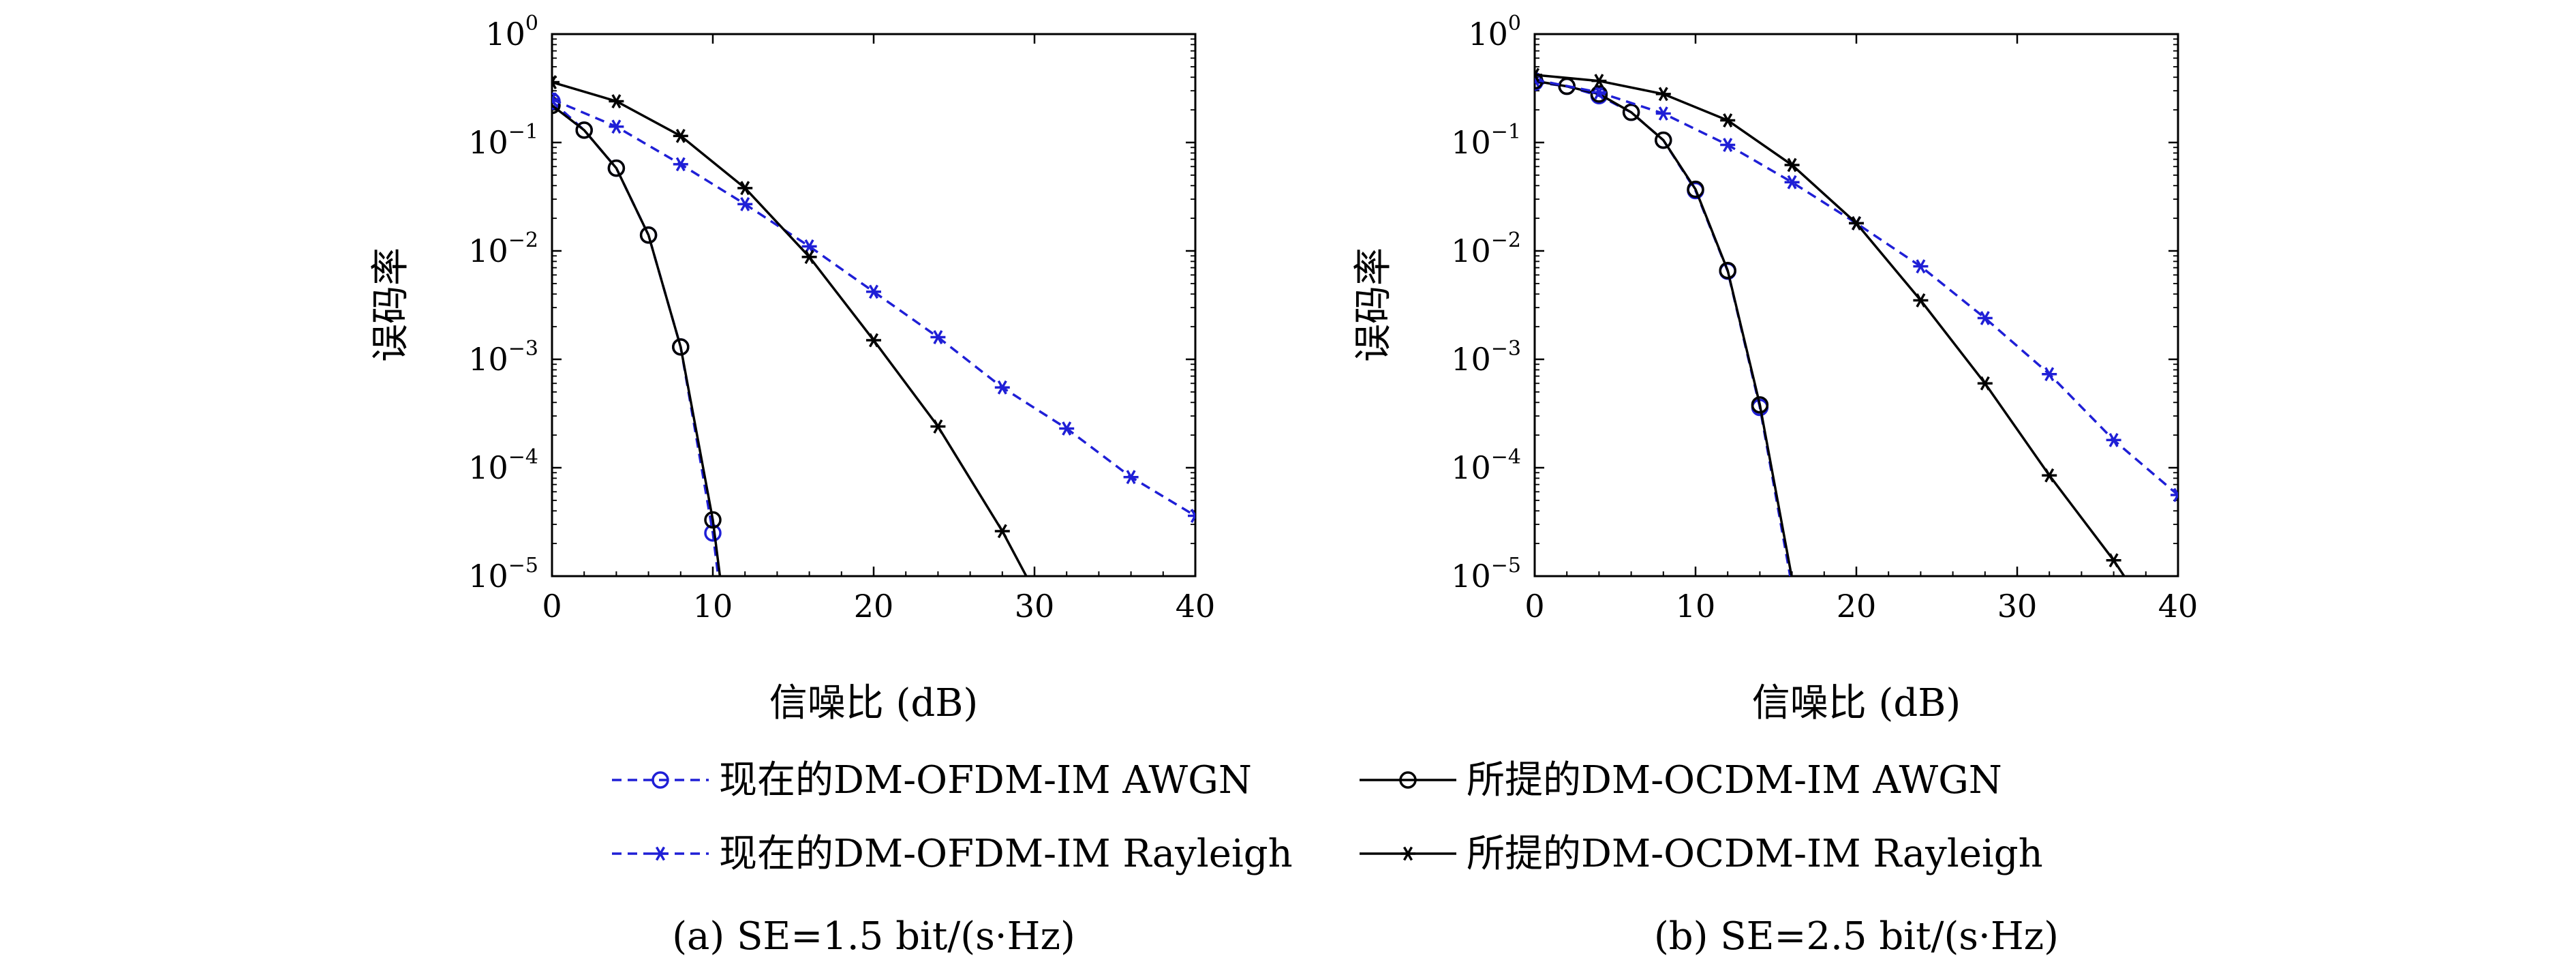 The image size is (2576, 960). I want to click on y-tick-label: 10⁻⁵, so click(1486, 574).